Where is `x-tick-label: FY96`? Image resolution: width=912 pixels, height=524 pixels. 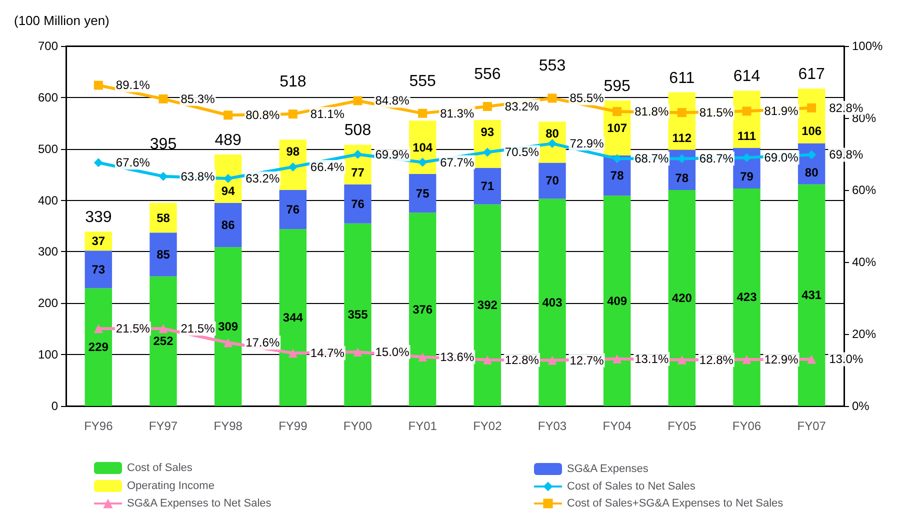 x-tick-label: FY96 is located at coordinates (99, 426).